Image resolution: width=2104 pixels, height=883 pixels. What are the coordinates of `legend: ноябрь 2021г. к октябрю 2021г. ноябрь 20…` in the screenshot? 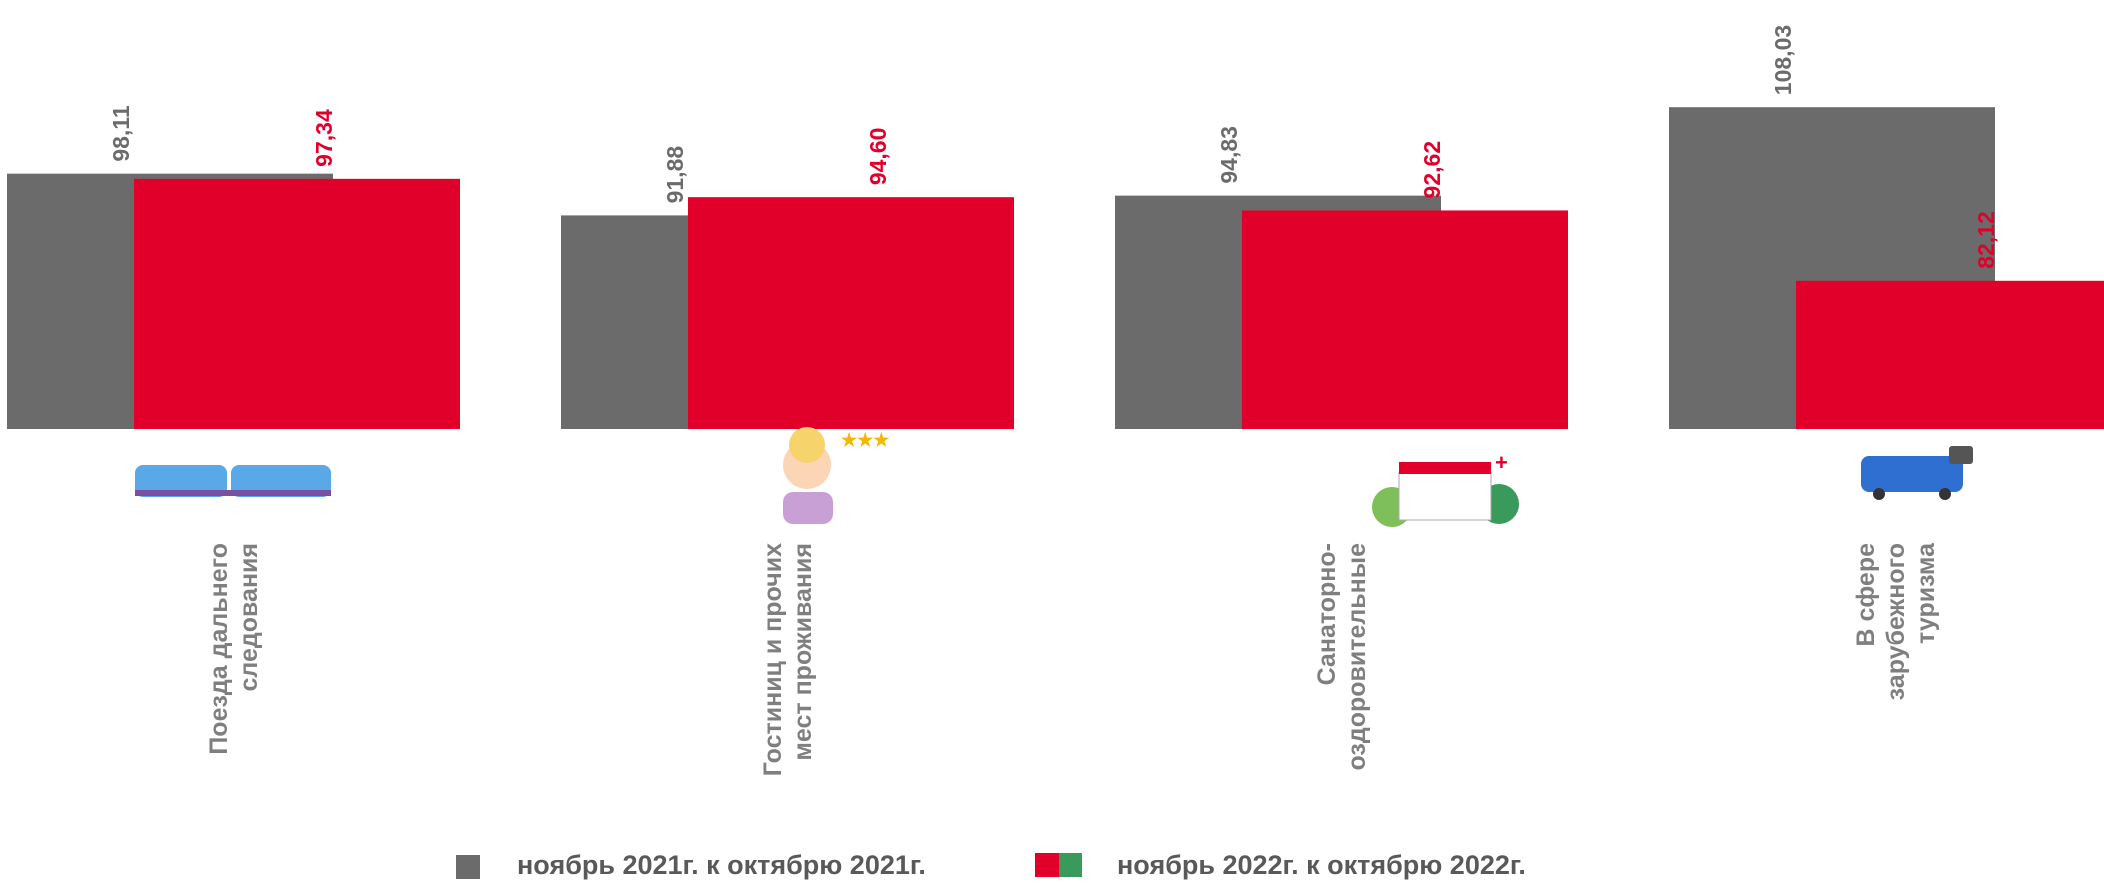 It's located at (991, 865).